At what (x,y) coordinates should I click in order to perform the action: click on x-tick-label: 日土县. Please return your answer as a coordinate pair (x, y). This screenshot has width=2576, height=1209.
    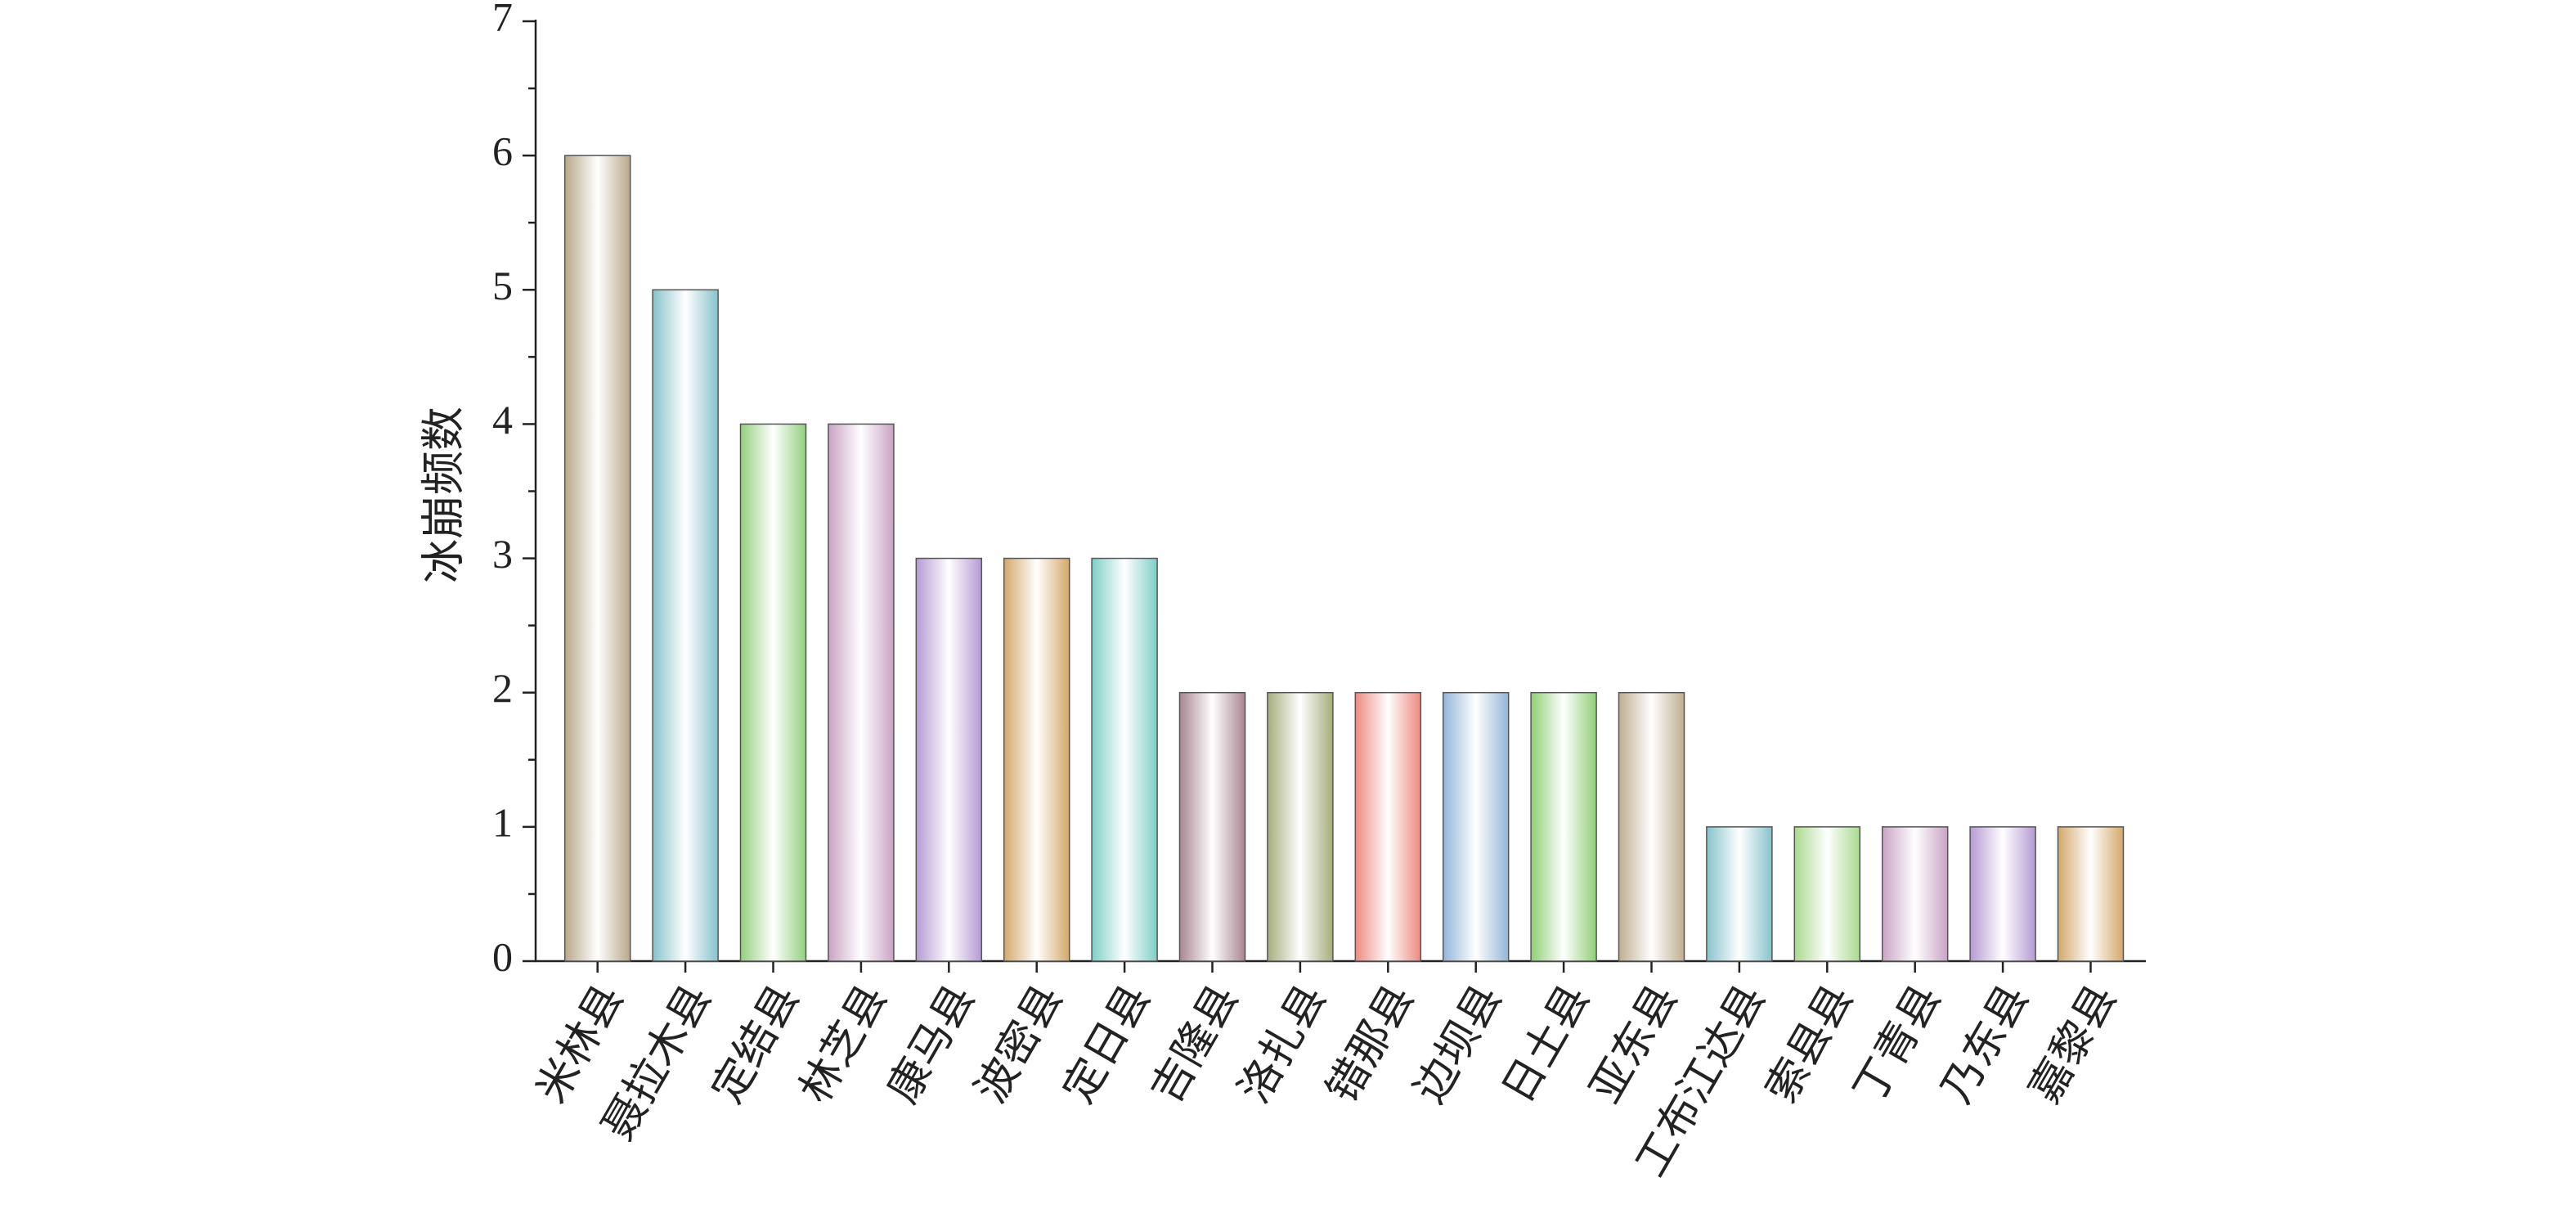
    Looking at the image, I should click on (1546, 1044).